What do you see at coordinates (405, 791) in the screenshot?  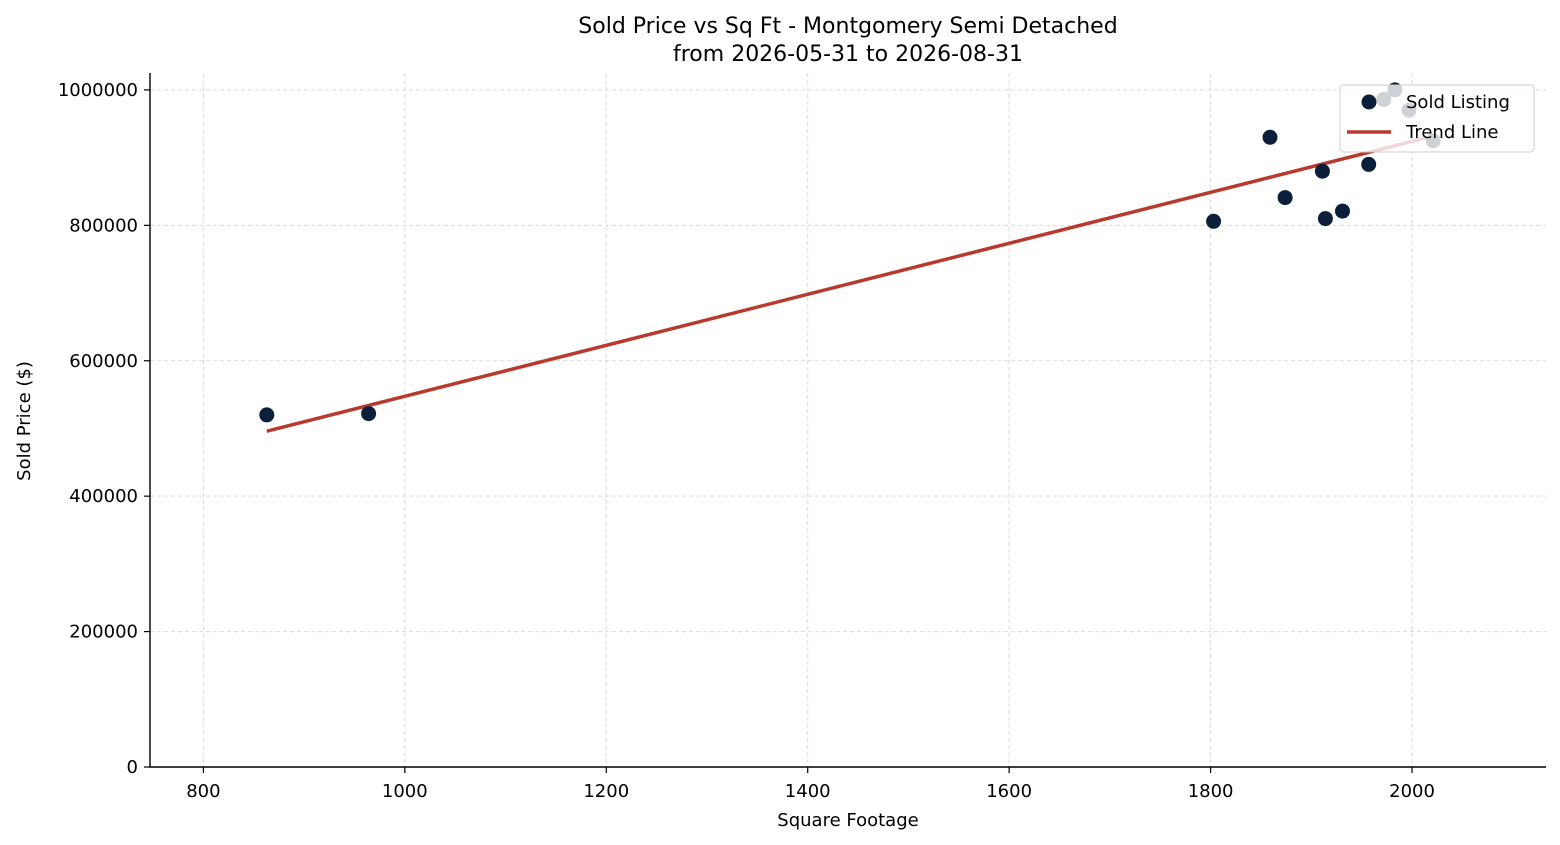 I see `x-tick-label: 1000` at bounding box center [405, 791].